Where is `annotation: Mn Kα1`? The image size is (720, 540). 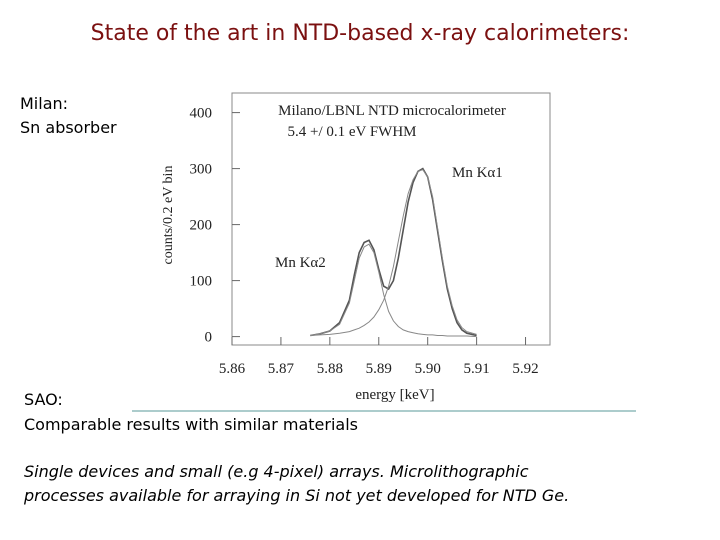 annotation: Mn Kα1 is located at coordinates (477, 173).